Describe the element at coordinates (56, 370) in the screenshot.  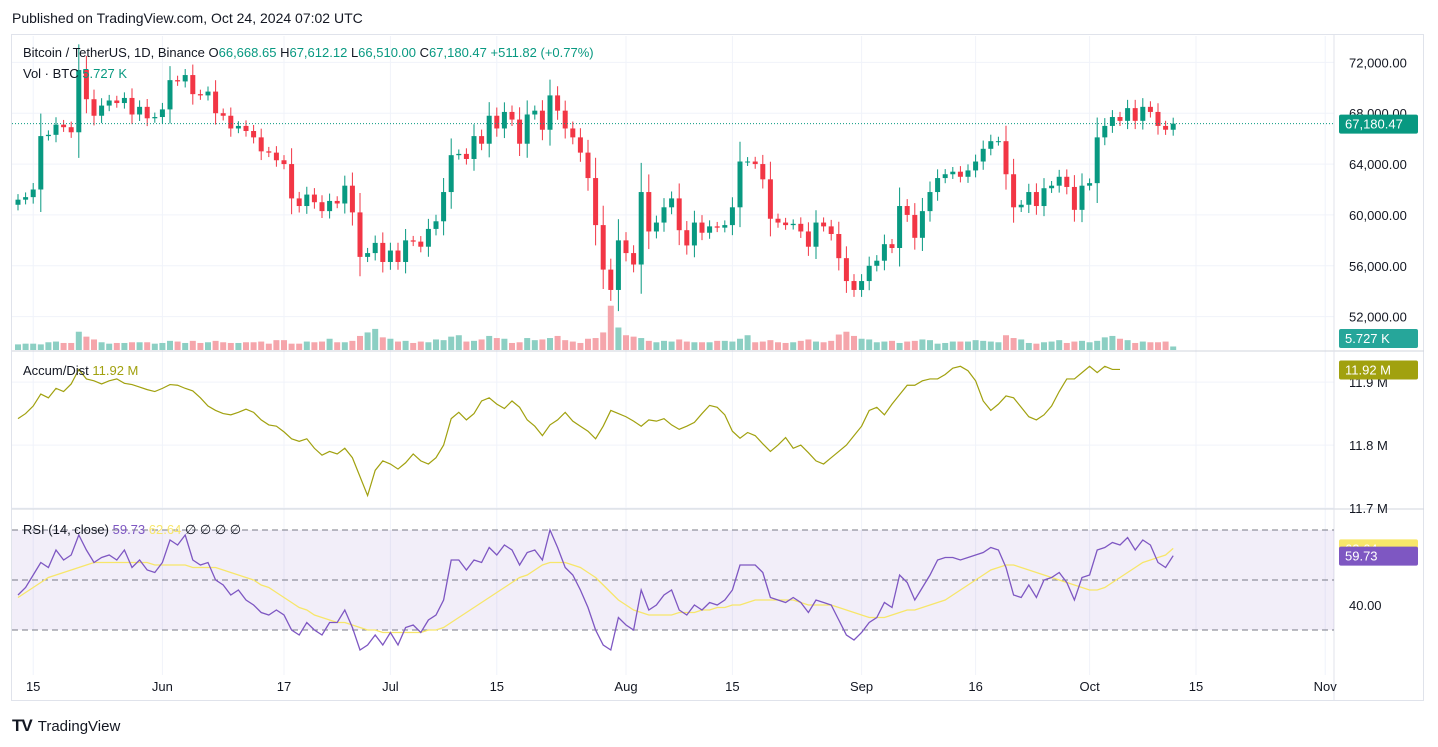
I see `ad-label: Accum/Dist` at that location.